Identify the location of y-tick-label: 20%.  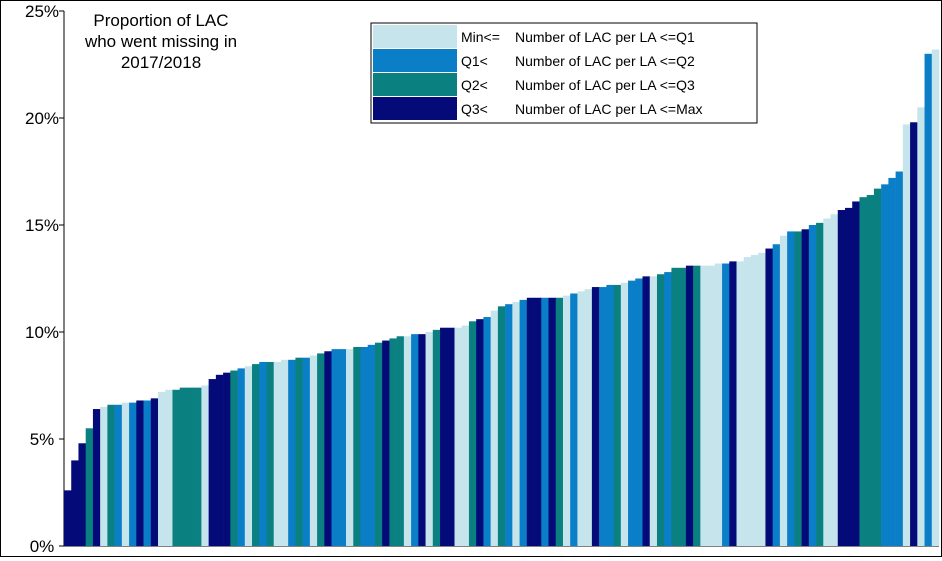
(42, 118).